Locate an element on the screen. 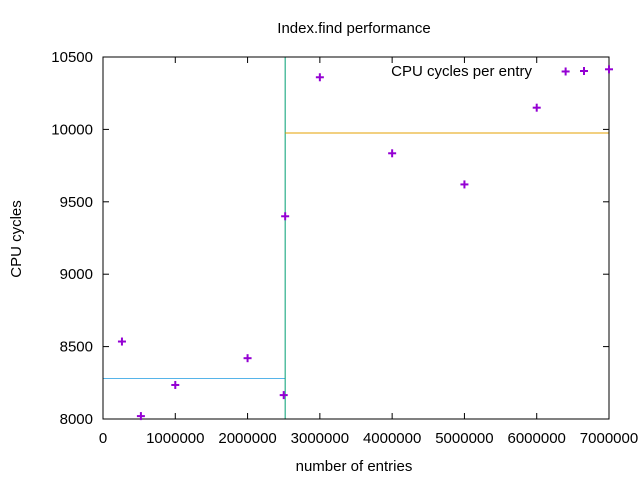 This screenshot has height=480, width=640. legend-marker-plus is located at coordinates (584, 71).